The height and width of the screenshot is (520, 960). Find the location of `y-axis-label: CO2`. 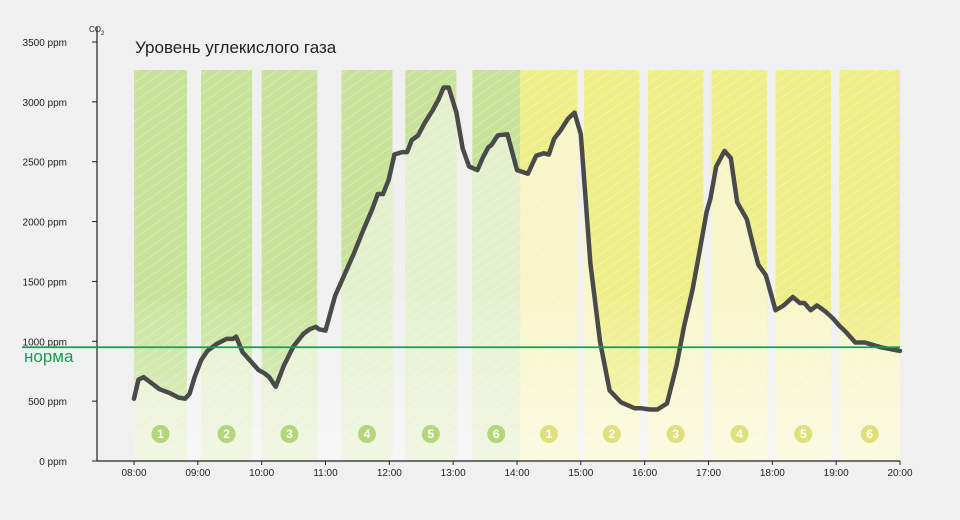

y-axis-label: CO2 is located at coordinates (97, 31).